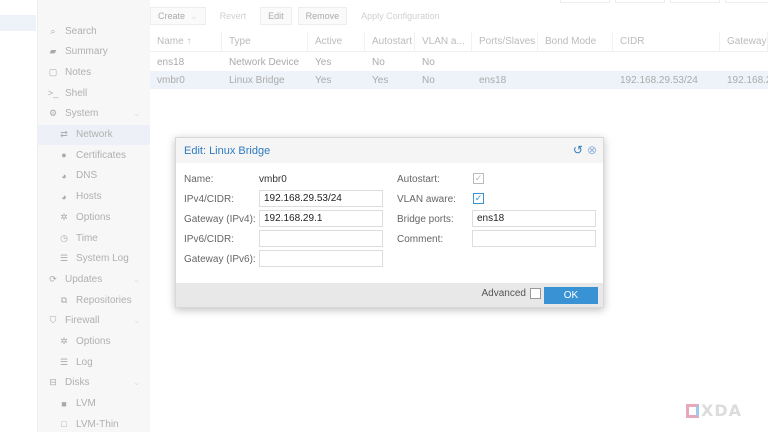  I want to click on list-icon: ☰, so click(64, 258).